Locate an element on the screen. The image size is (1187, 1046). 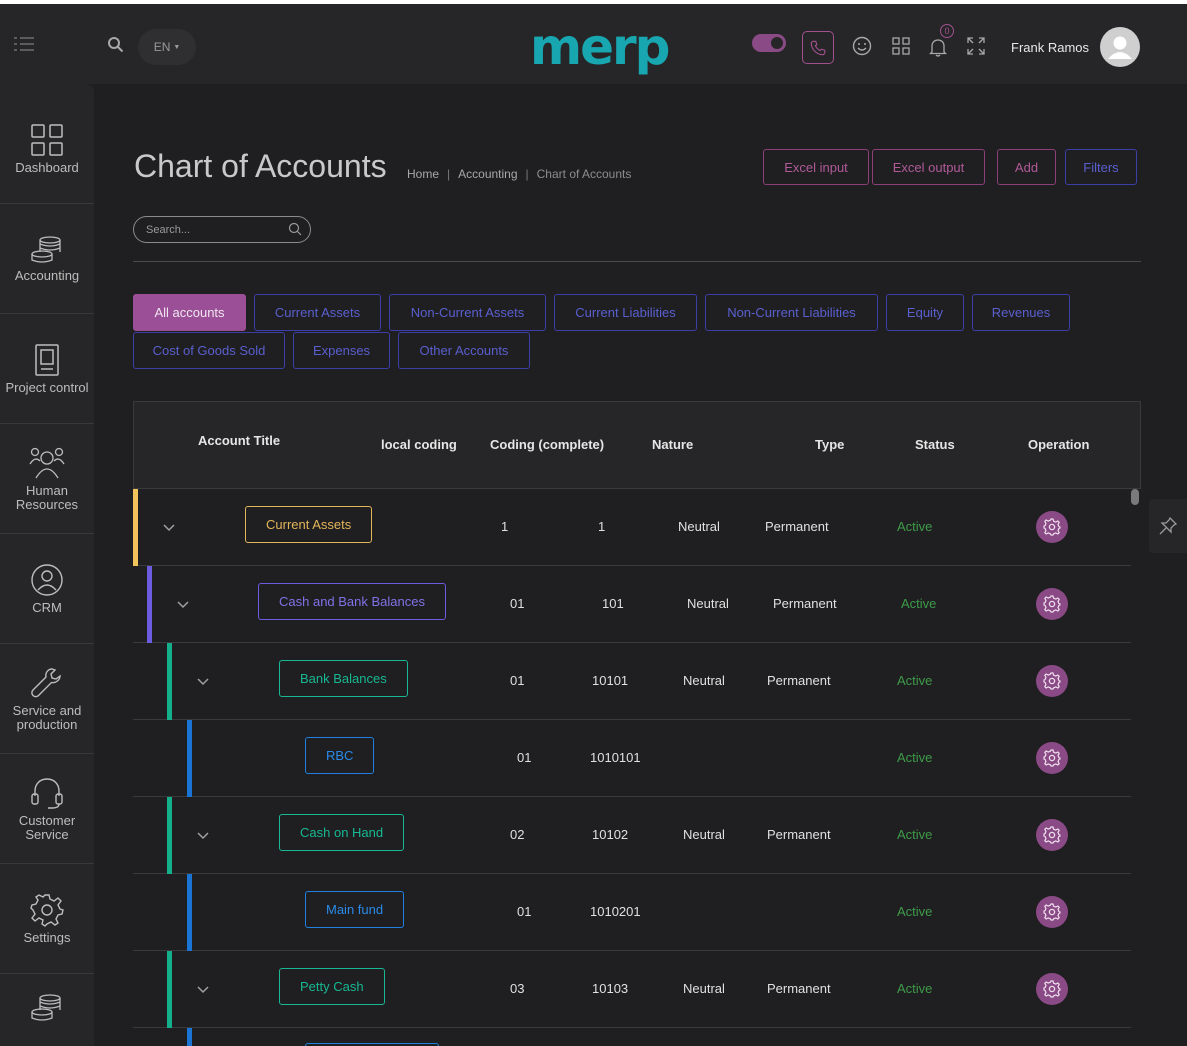
add-button: Add is located at coordinates (1026, 167).